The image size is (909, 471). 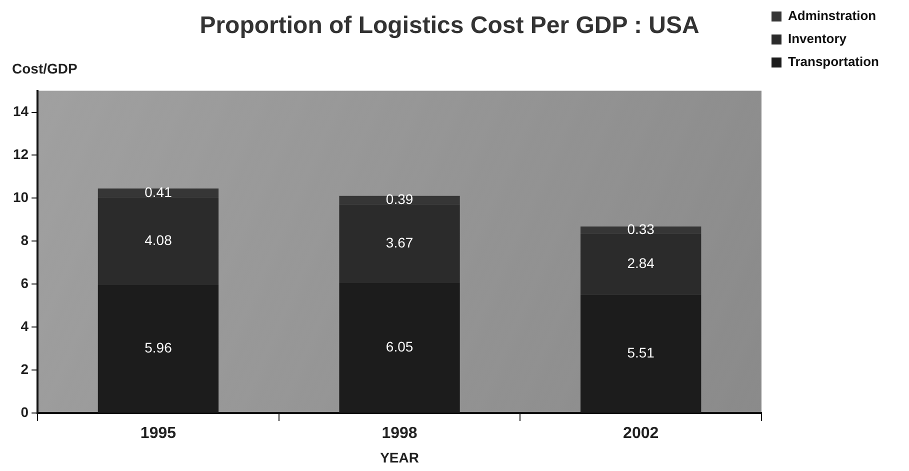 What do you see at coordinates (24, 368) in the screenshot?
I see `y-tick-label: 2` at bounding box center [24, 368].